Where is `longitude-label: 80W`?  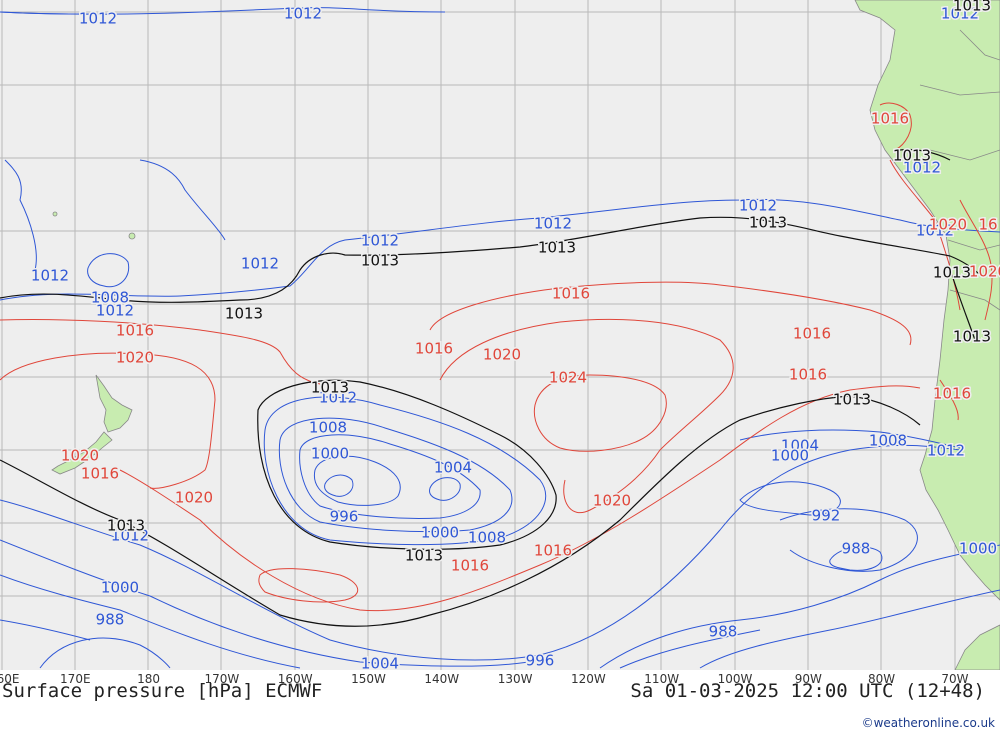
longitude-label: 80W is located at coordinates (881, 679).